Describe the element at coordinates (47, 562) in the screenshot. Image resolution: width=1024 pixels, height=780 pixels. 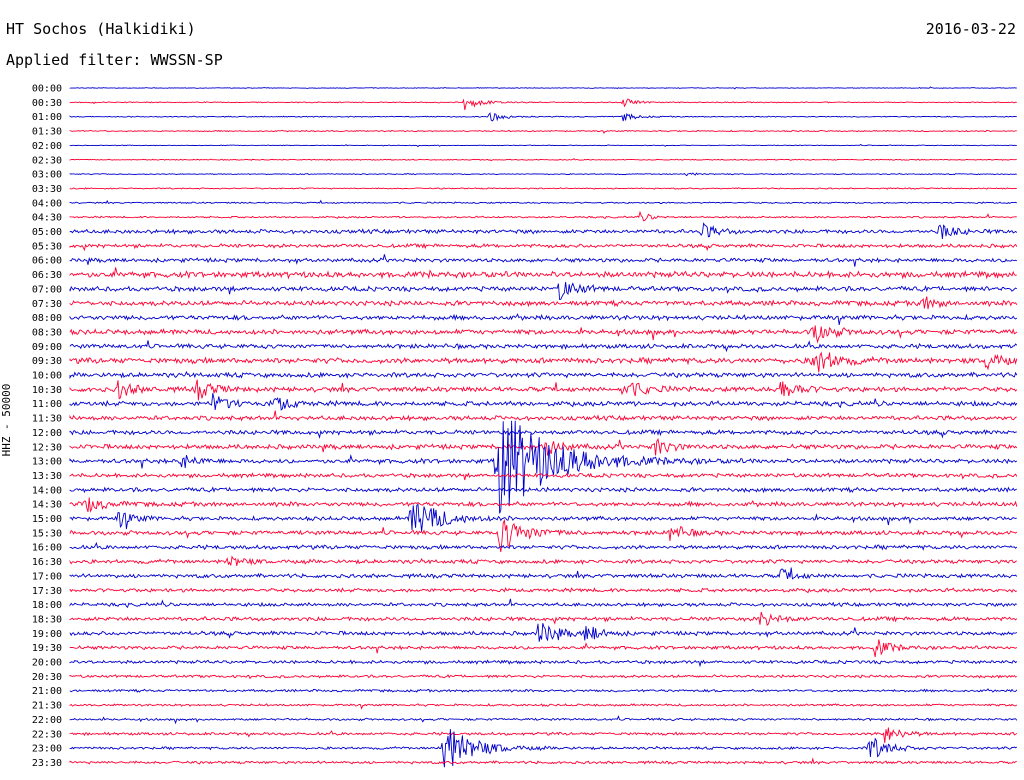
I see `time-tick-label: 16:30` at that location.